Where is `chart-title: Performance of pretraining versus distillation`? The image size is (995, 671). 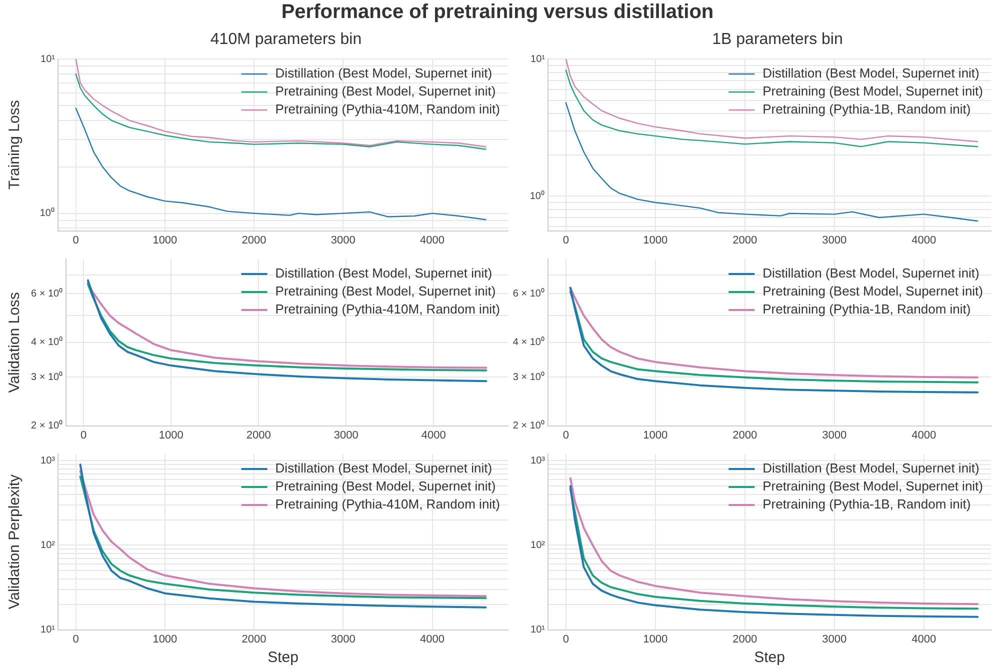 chart-title: Performance of pretraining versus distillation is located at coordinates (497, 12).